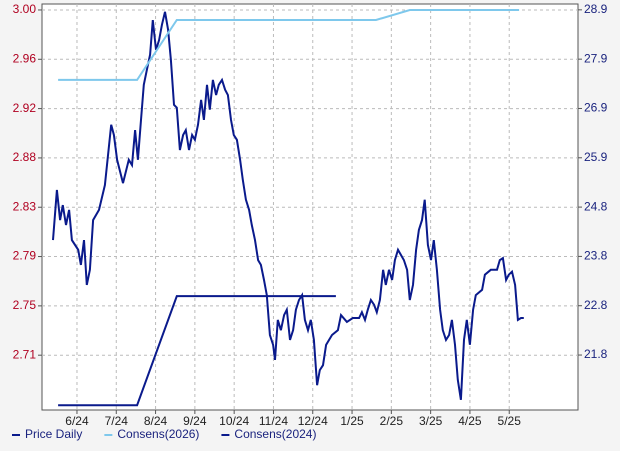 Image resolution: width=620 pixels, height=451 pixels. I want to click on y2-tick-label: 22.8, so click(596, 305).